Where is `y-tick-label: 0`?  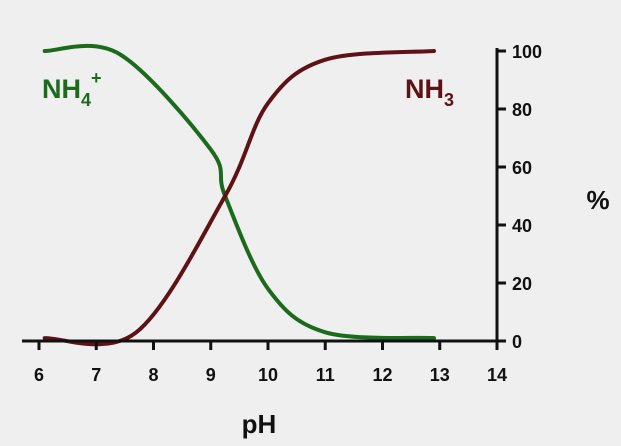
y-tick-label: 0 is located at coordinates (517, 342).